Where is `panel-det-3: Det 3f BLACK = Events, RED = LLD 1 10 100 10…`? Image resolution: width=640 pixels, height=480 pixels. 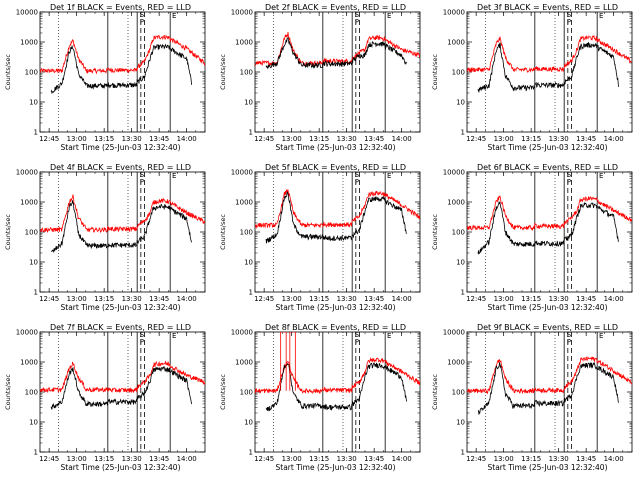 panel-det-3: Det 3f BLACK = Events, RED = LLD 1 10 100 10… is located at coordinates (532, 77).